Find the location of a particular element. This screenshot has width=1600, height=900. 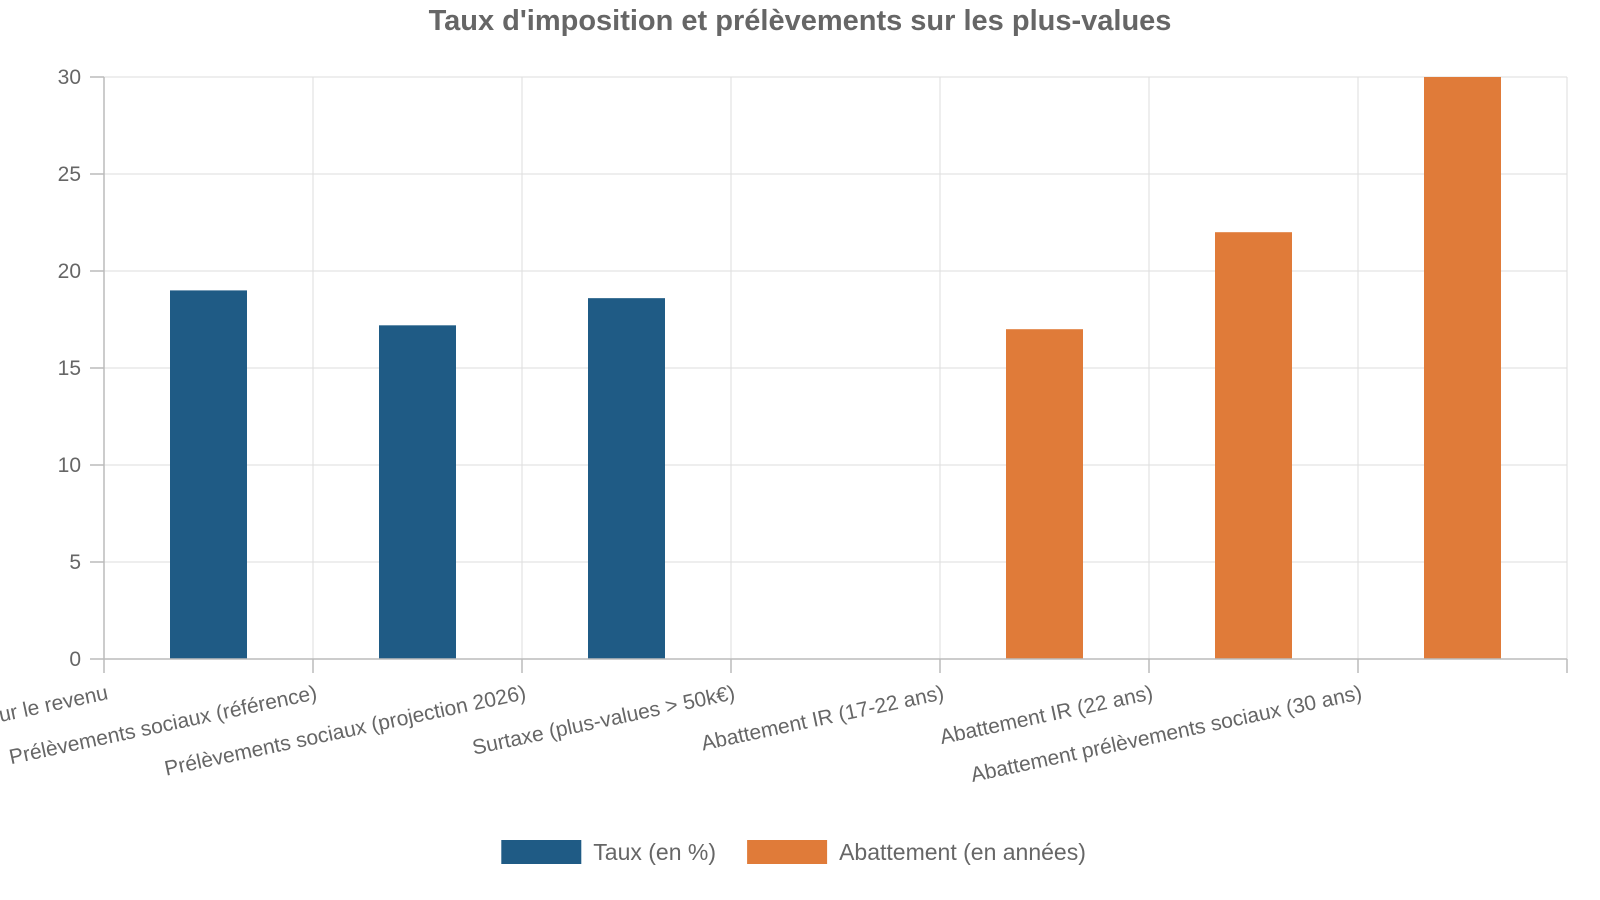

y-tick-label: 0 is located at coordinates (75, 659).